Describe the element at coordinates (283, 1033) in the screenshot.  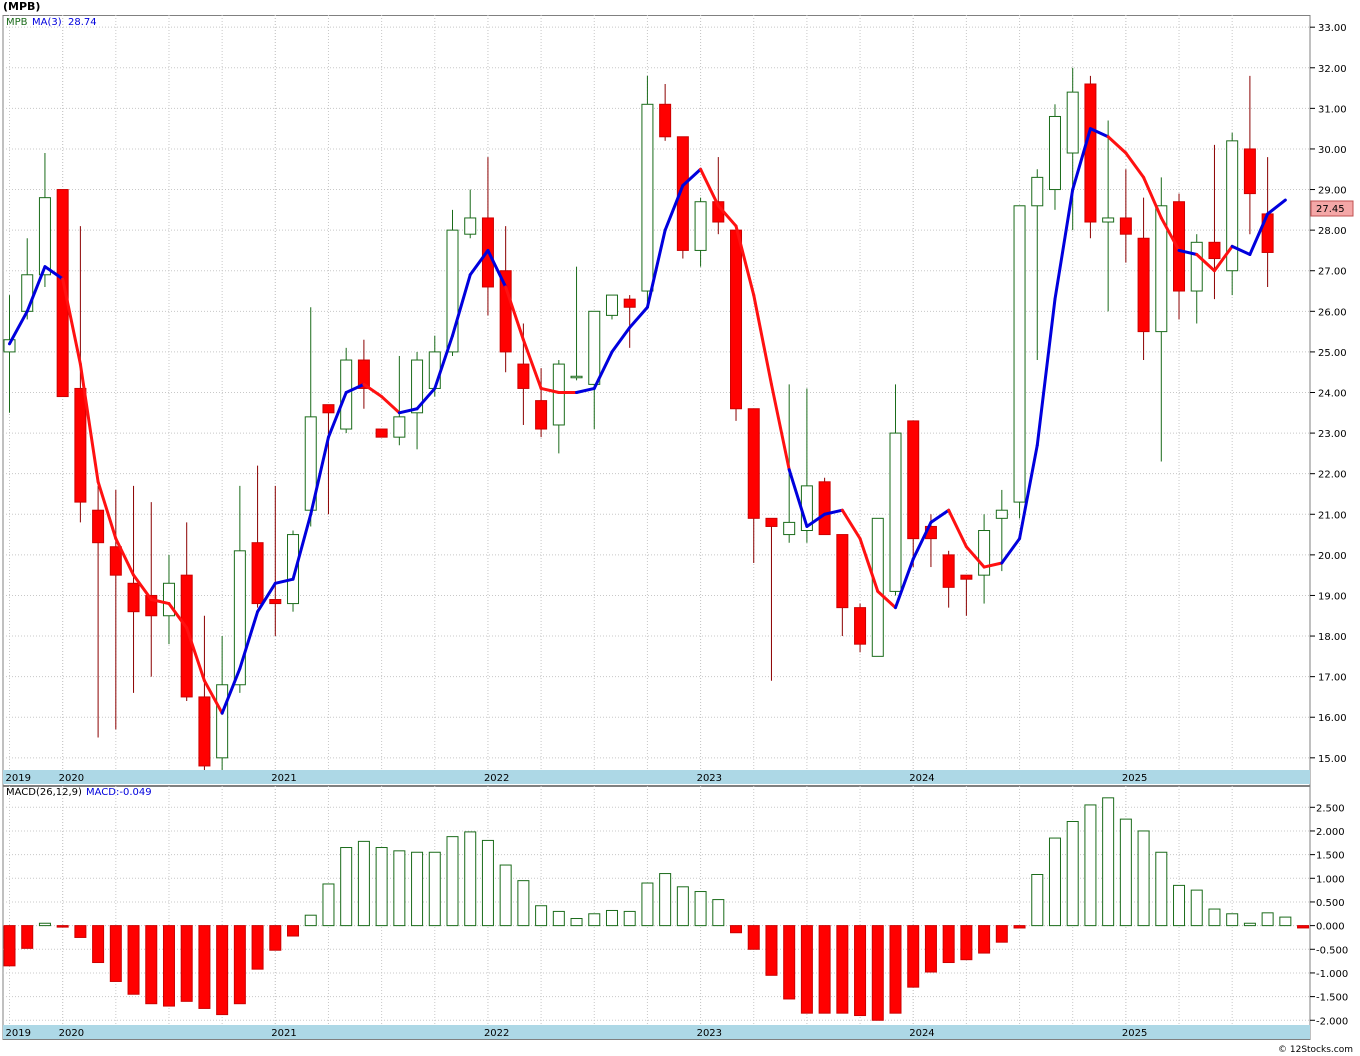
I see `macd-x-year-label: 2021` at that location.